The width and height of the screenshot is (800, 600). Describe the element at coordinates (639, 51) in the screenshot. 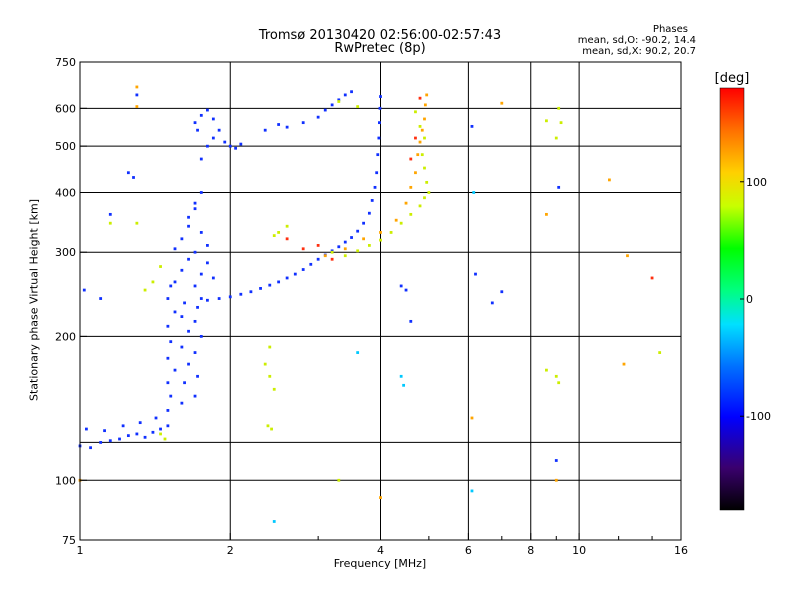

I see `phase-x-stats: mean, sd,X: 90.2, 20.7` at that location.